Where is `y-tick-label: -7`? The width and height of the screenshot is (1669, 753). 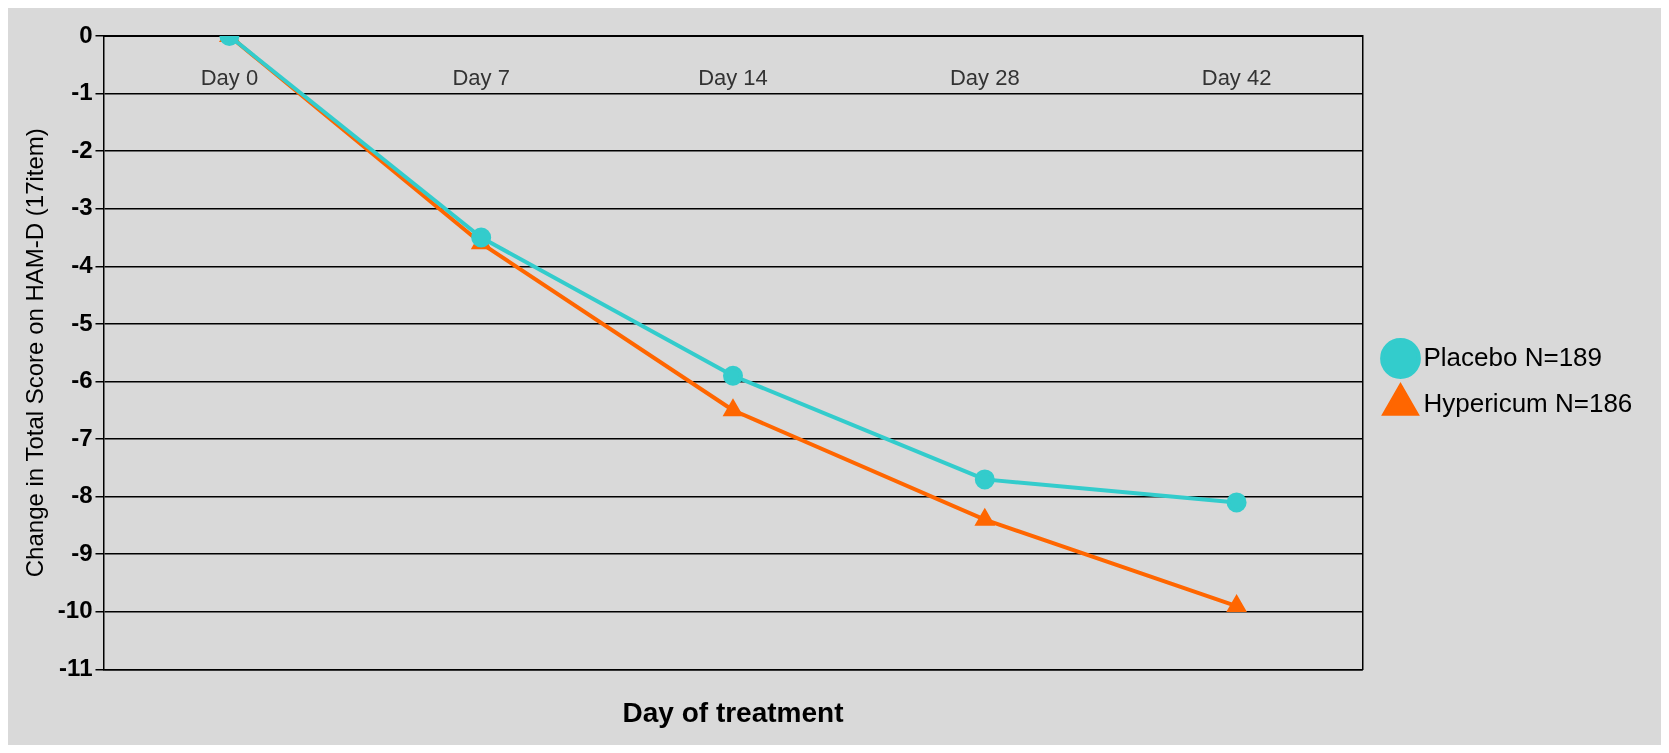
y-tick-label: -7 is located at coordinates (82, 437).